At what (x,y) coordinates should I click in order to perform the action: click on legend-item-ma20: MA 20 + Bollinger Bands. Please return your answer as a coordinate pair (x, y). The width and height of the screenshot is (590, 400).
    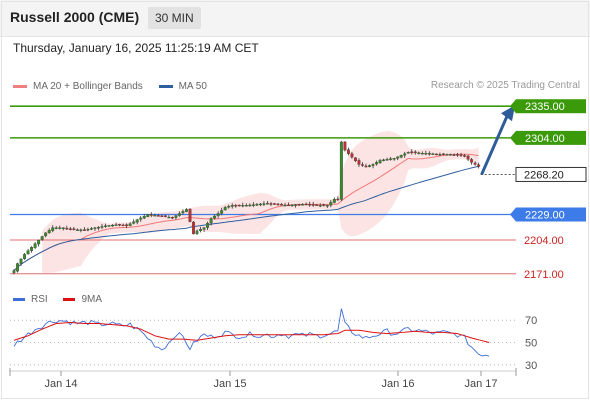
    Looking at the image, I should click on (78, 86).